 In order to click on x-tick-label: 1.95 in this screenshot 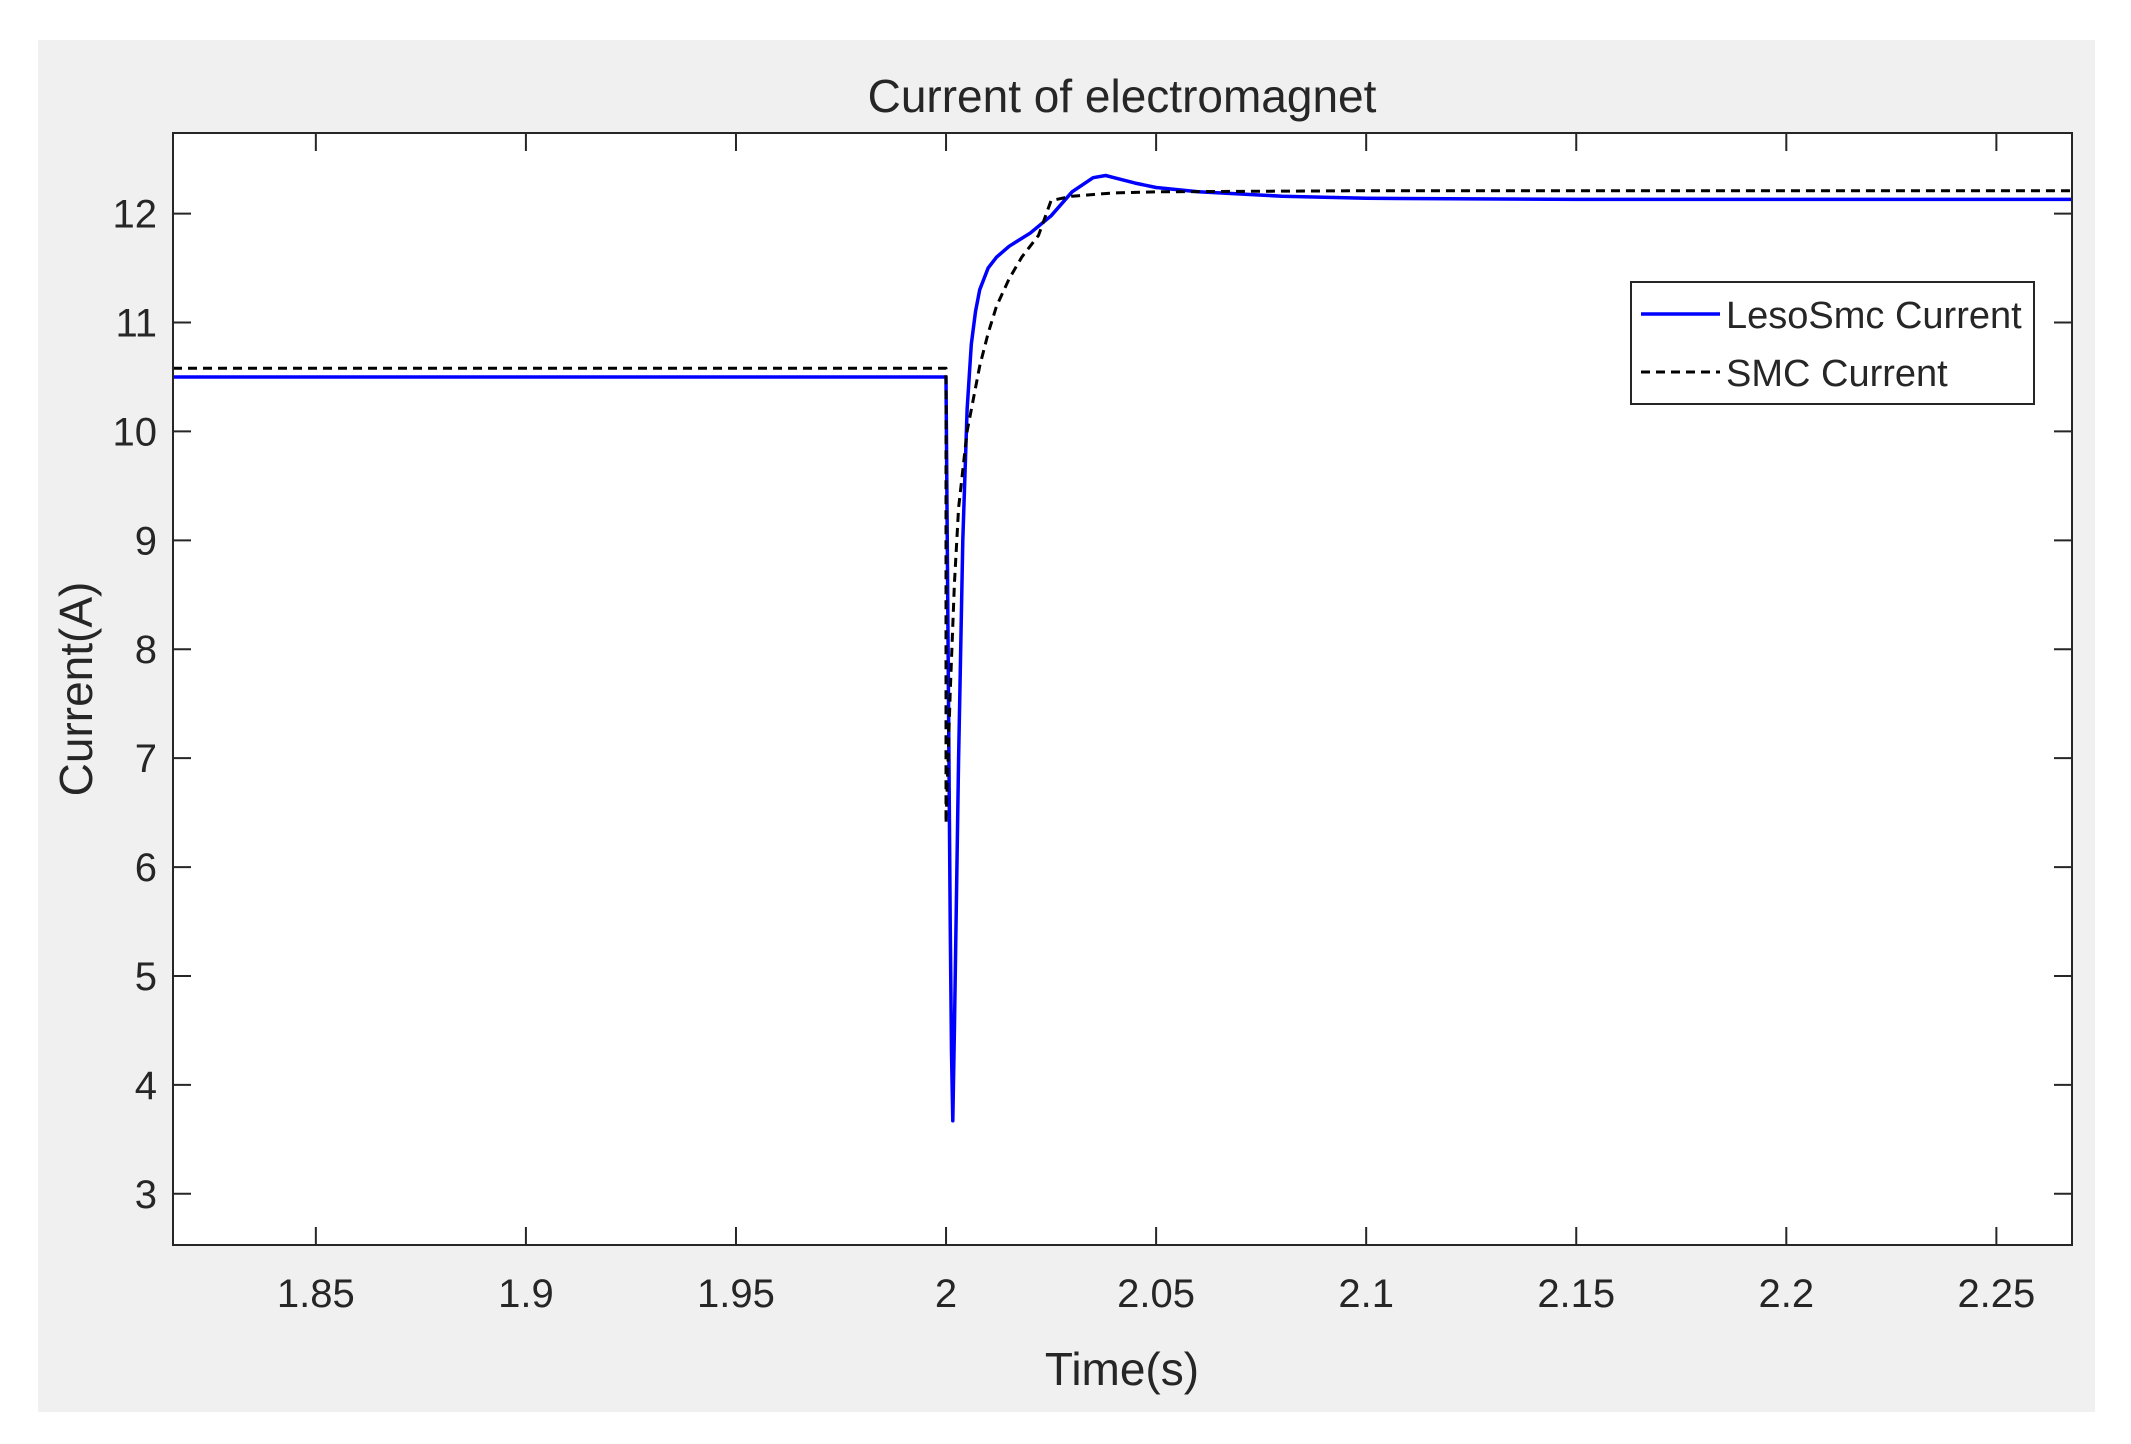, I will do `click(736, 1294)`.